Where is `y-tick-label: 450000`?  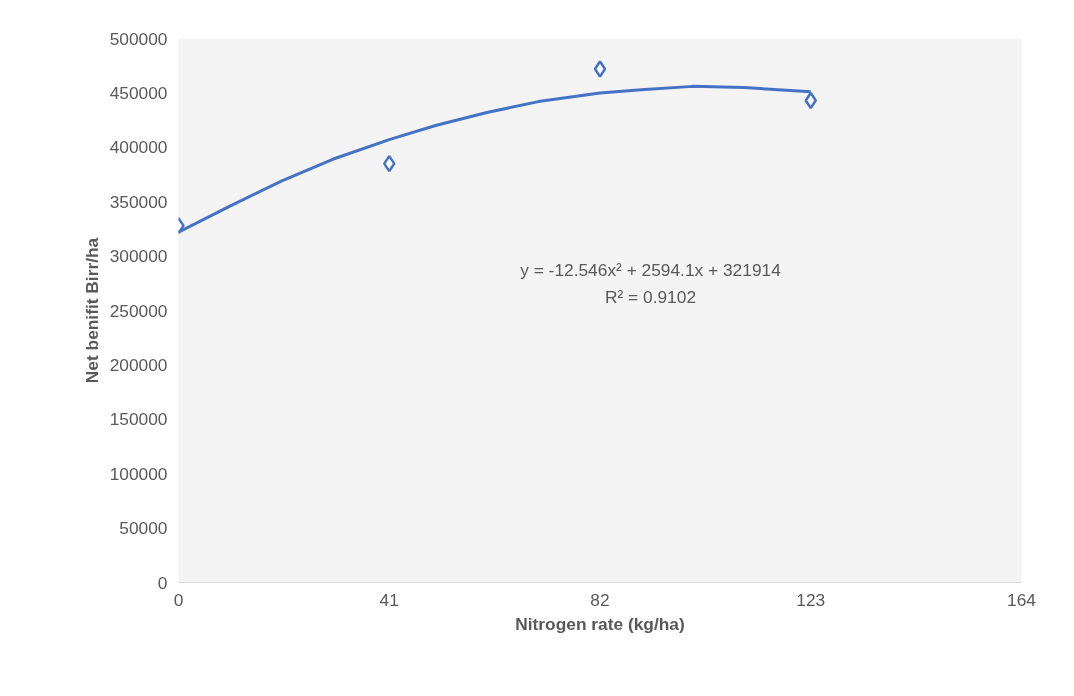
y-tick-label: 450000 is located at coordinates (138, 92).